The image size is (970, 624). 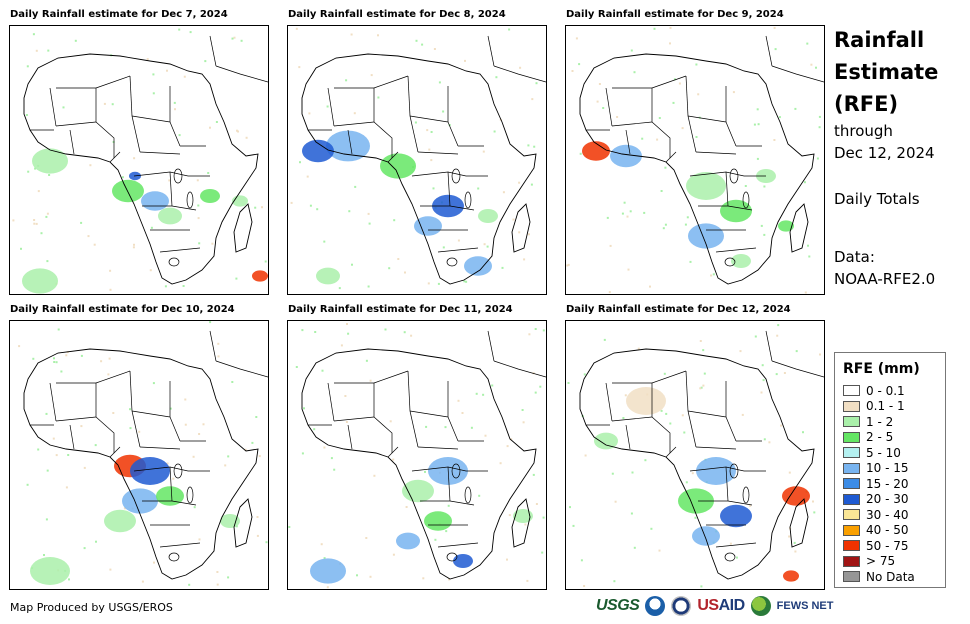 What do you see at coordinates (894, 500) in the screenshot?
I see `legend-row: 20 - 30` at bounding box center [894, 500].